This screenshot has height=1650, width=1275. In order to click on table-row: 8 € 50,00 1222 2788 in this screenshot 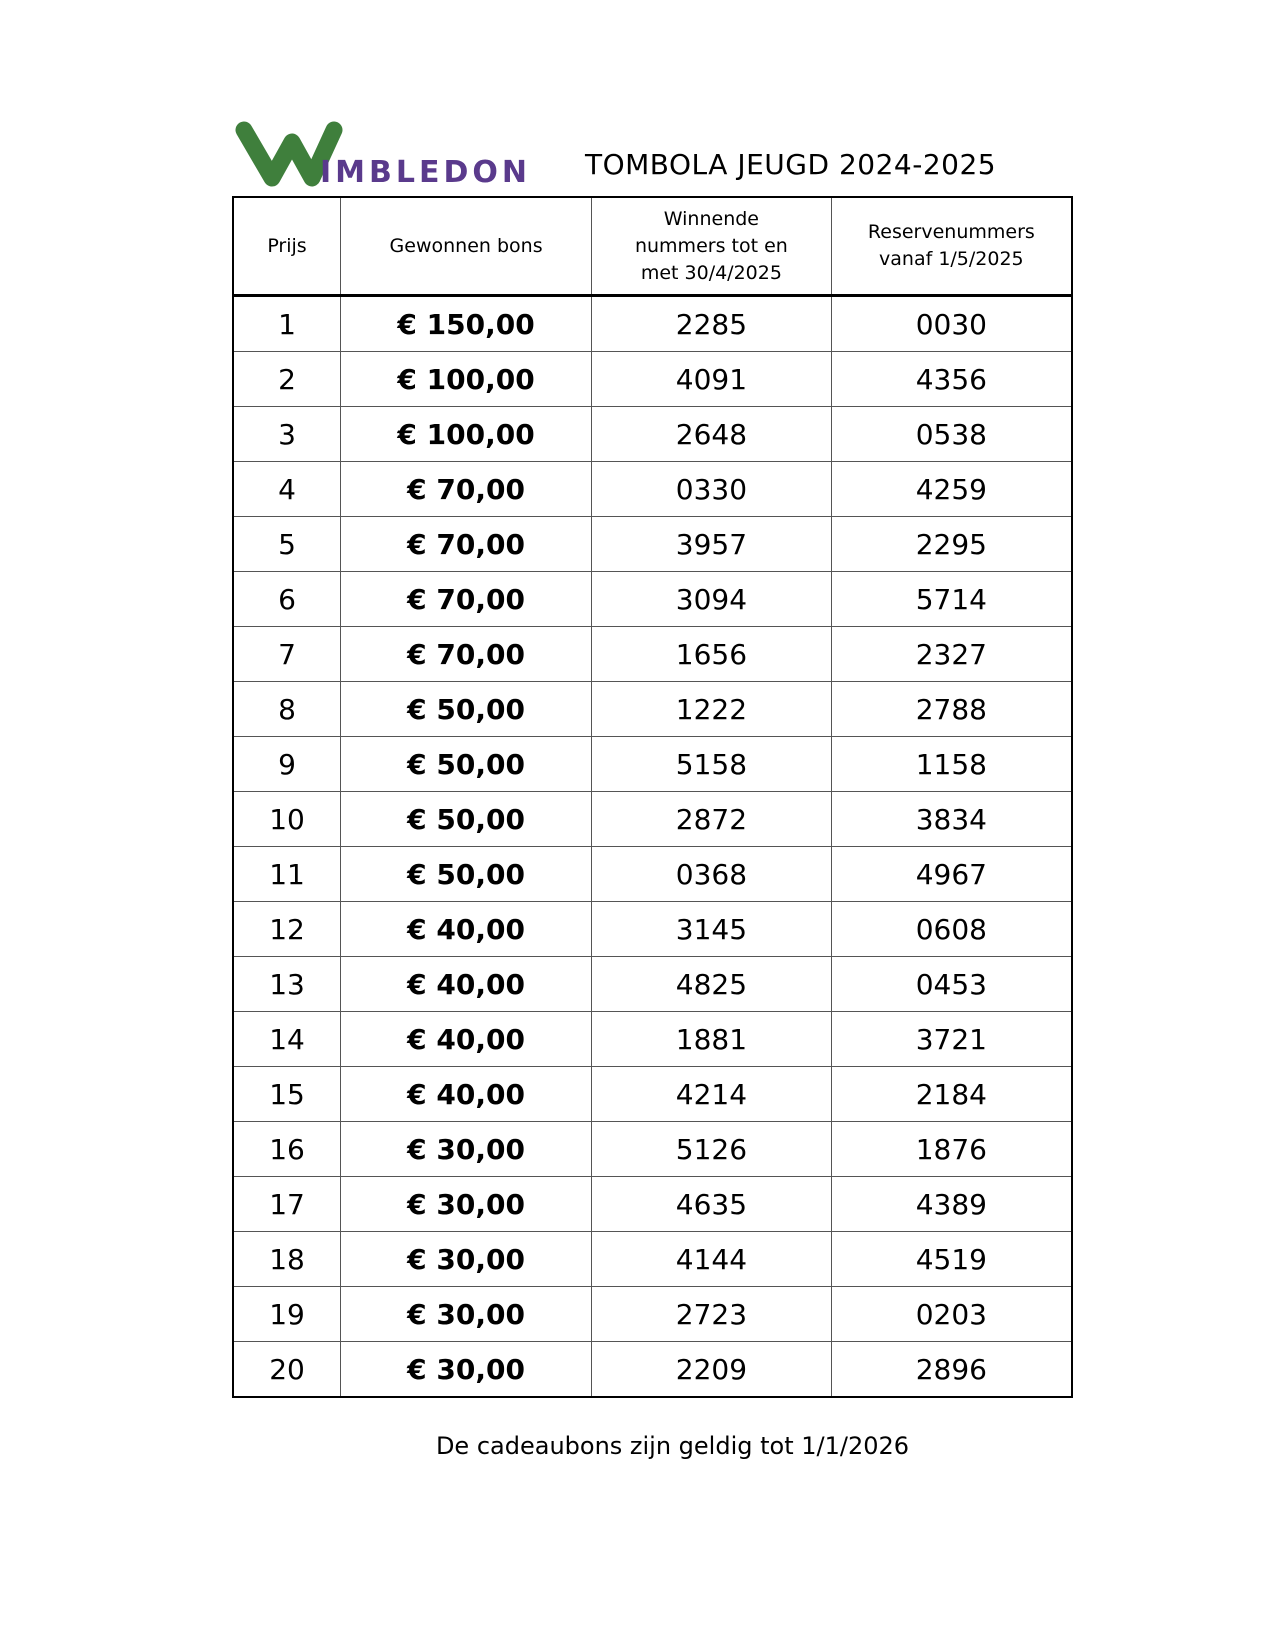, I will do `click(652, 709)`.